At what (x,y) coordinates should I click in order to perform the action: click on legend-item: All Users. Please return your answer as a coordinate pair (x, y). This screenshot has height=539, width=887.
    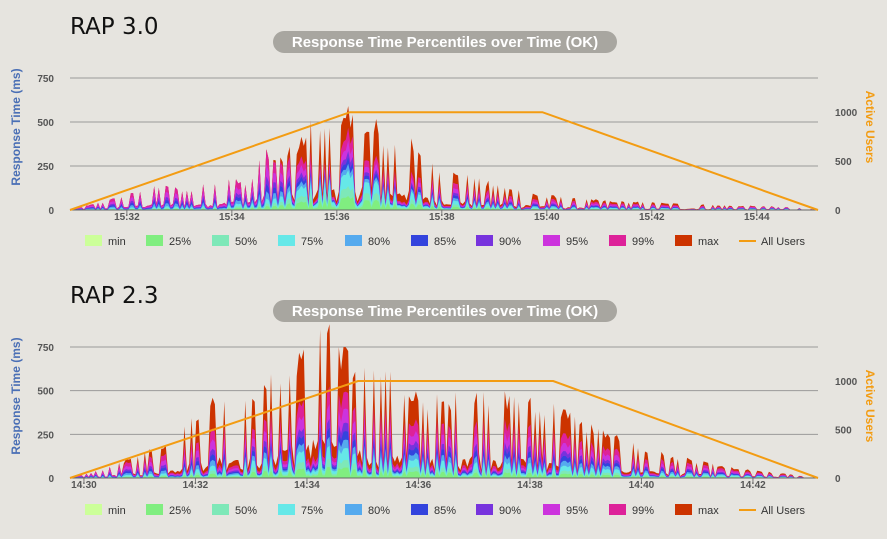
    Looking at the image, I should click on (772, 242).